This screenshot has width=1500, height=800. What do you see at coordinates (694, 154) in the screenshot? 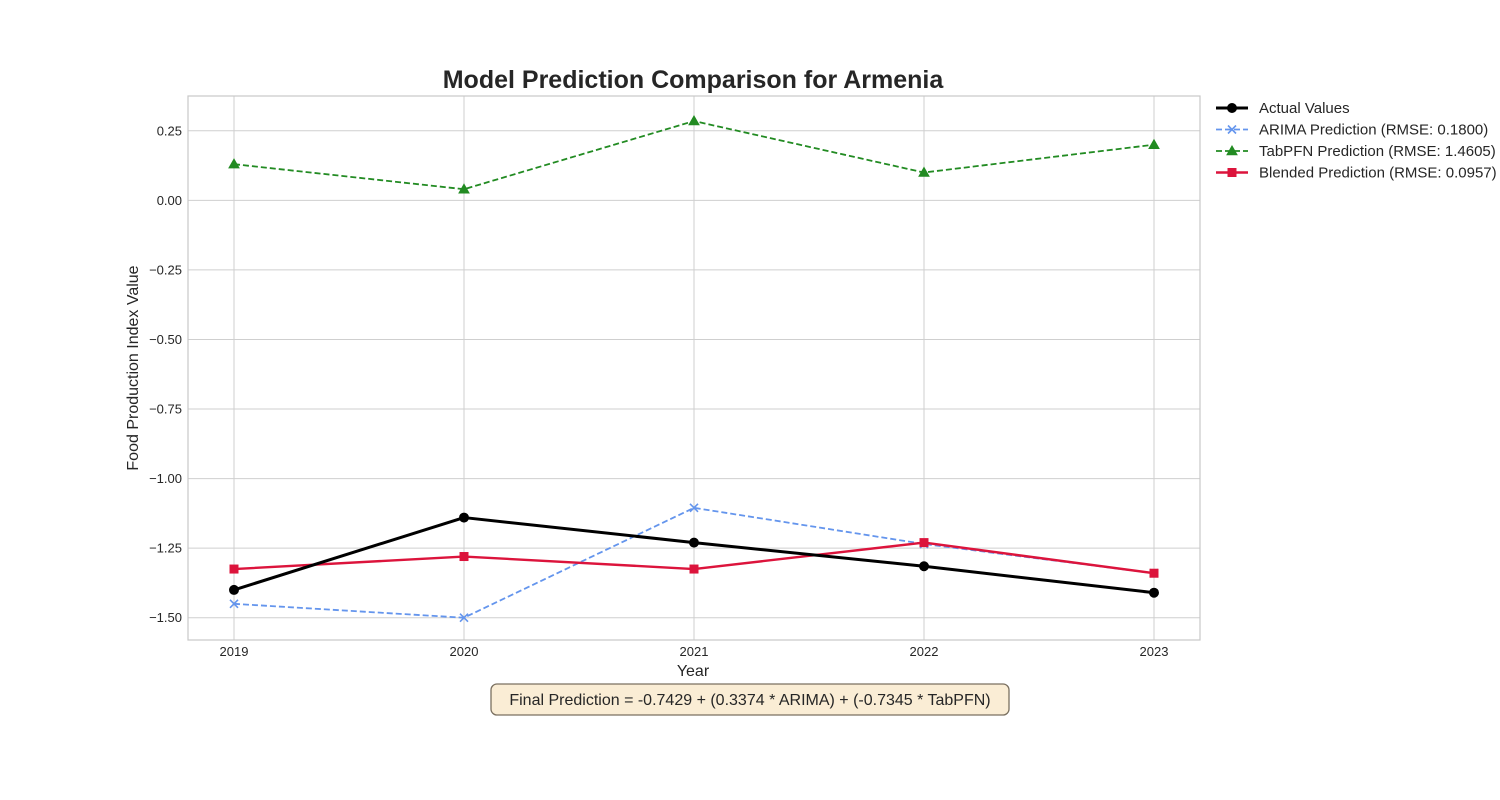
I see `series-triangle` at bounding box center [694, 154].